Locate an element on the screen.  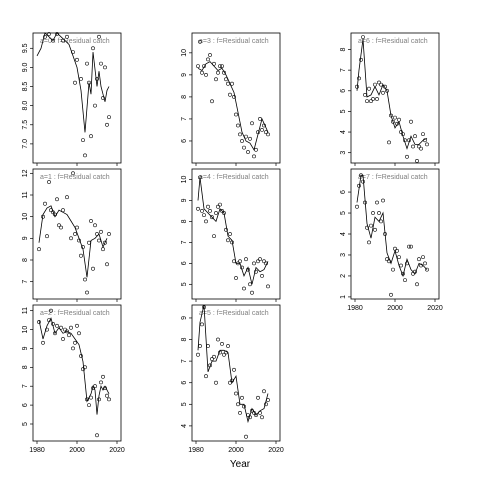
x-tick-label: 2020 is located at coordinates (435, 308).